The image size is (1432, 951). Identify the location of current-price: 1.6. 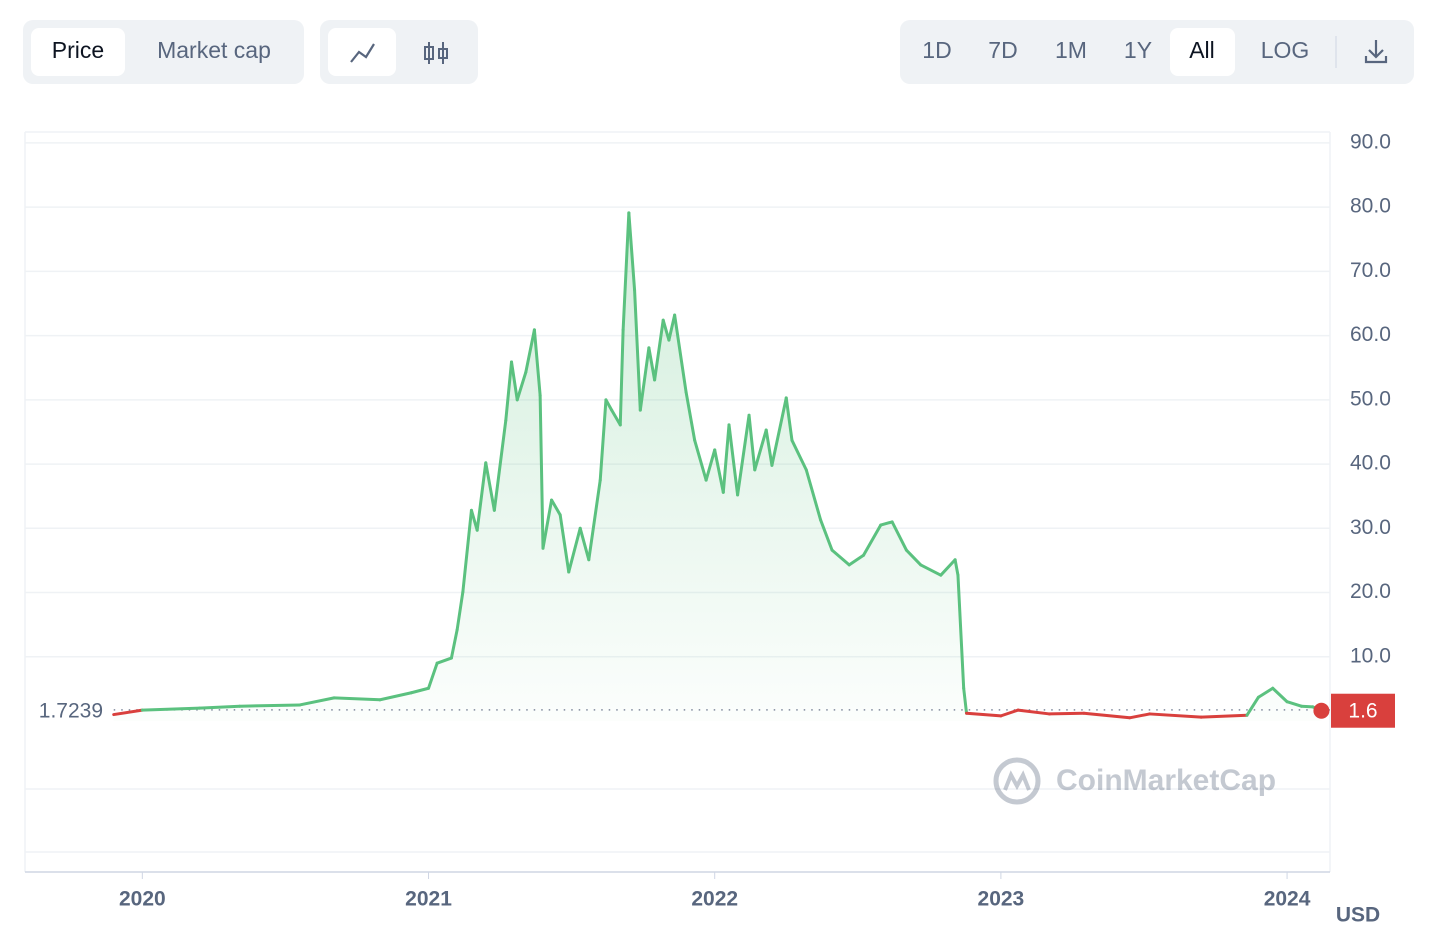
(1362, 710).